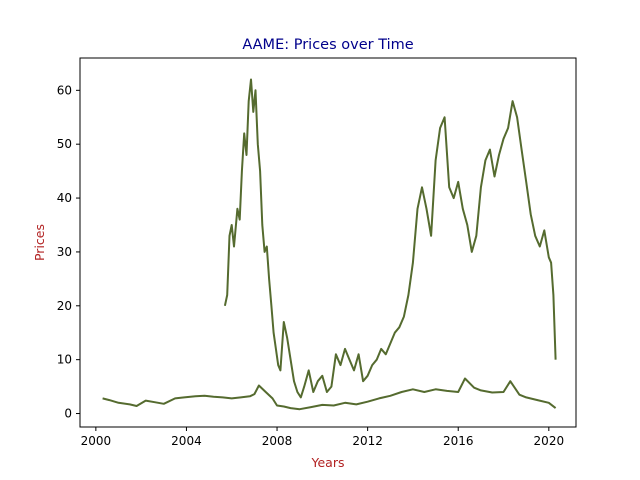 The image size is (640, 480). I want to click on chart-title: AAME: Prices over Time, so click(327, 45).